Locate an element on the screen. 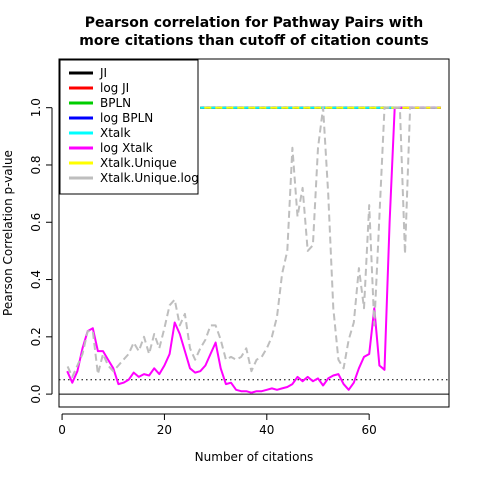 The image size is (480, 480). y-tick-label: 1.0 is located at coordinates (36, 107).